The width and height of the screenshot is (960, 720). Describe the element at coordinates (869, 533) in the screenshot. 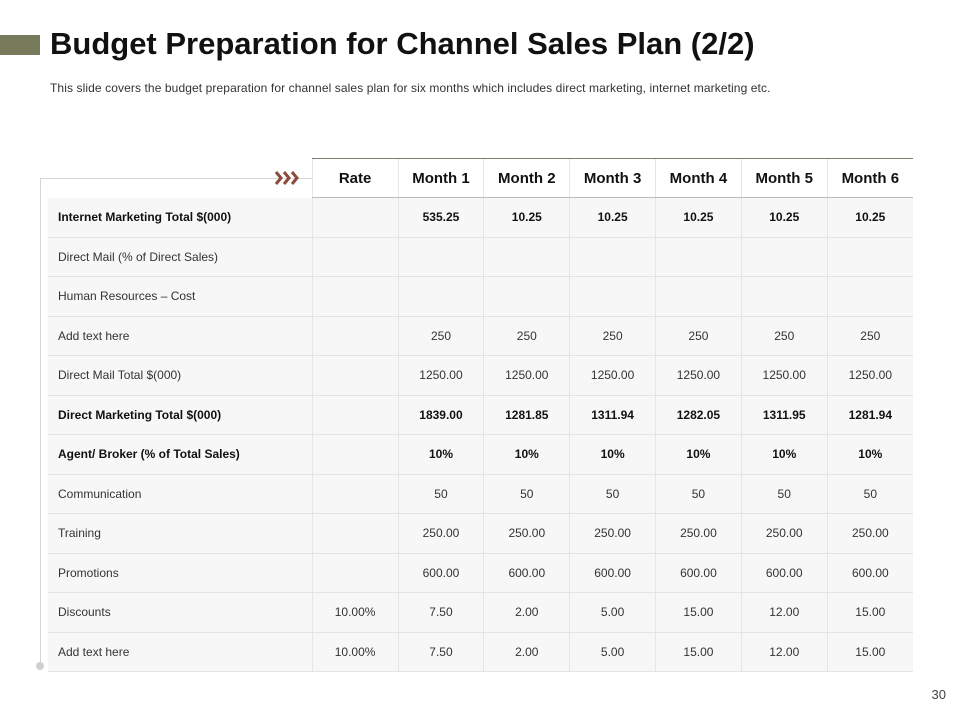

I see `month-6-cell: 250.00` at that location.